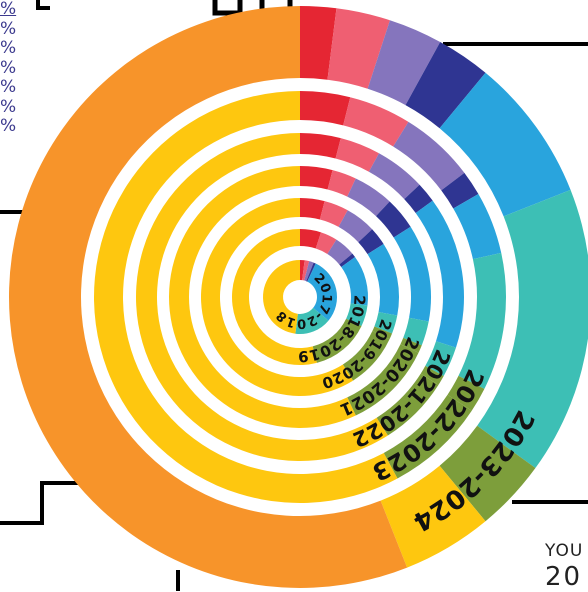 This screenshot has height=592, width=588. I want to click on corner-text: YOU 20, so click(564, 566).